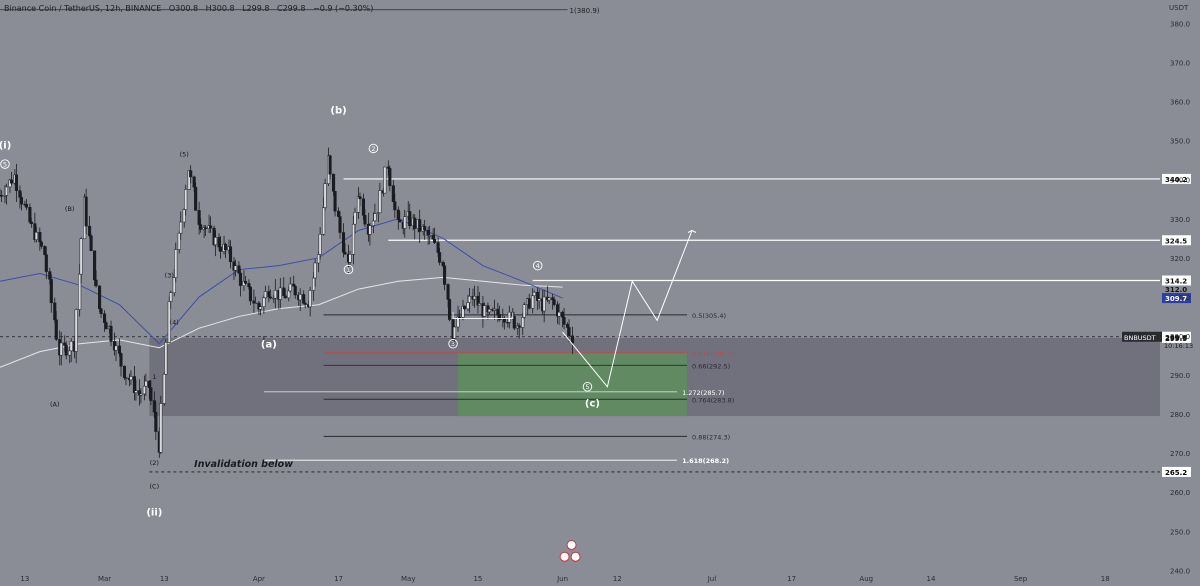 The image size is (1200, 586). I want to click on symbol-title: Binance Coin / TetherUS, 12h, BINANCE, so click(83, 8).